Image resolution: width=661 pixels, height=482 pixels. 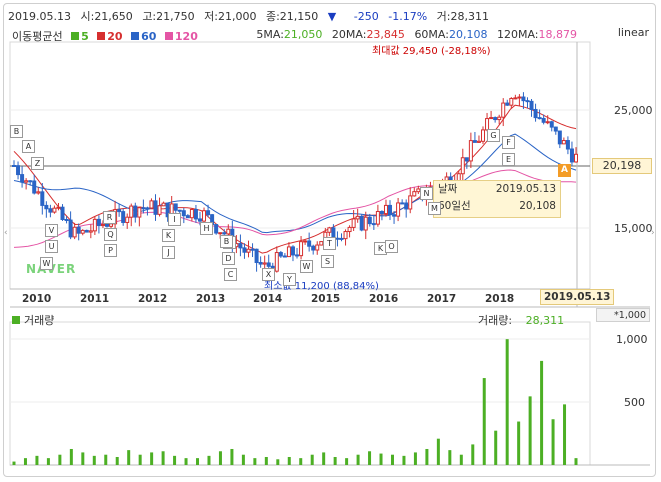 What do you see at coordinates (434, 208) in the screenshot?
I see `event-marker: M` at bounding box center [434, 208].